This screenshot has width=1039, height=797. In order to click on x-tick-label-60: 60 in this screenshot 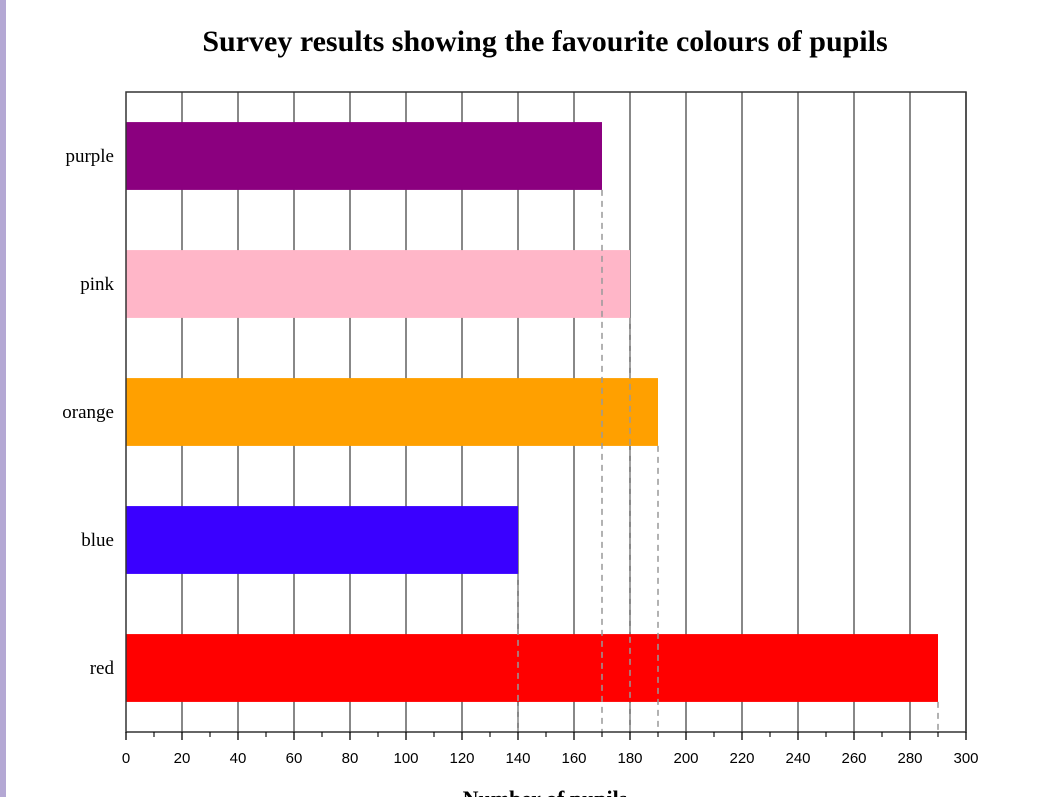, I will do `click(294, 758)`.